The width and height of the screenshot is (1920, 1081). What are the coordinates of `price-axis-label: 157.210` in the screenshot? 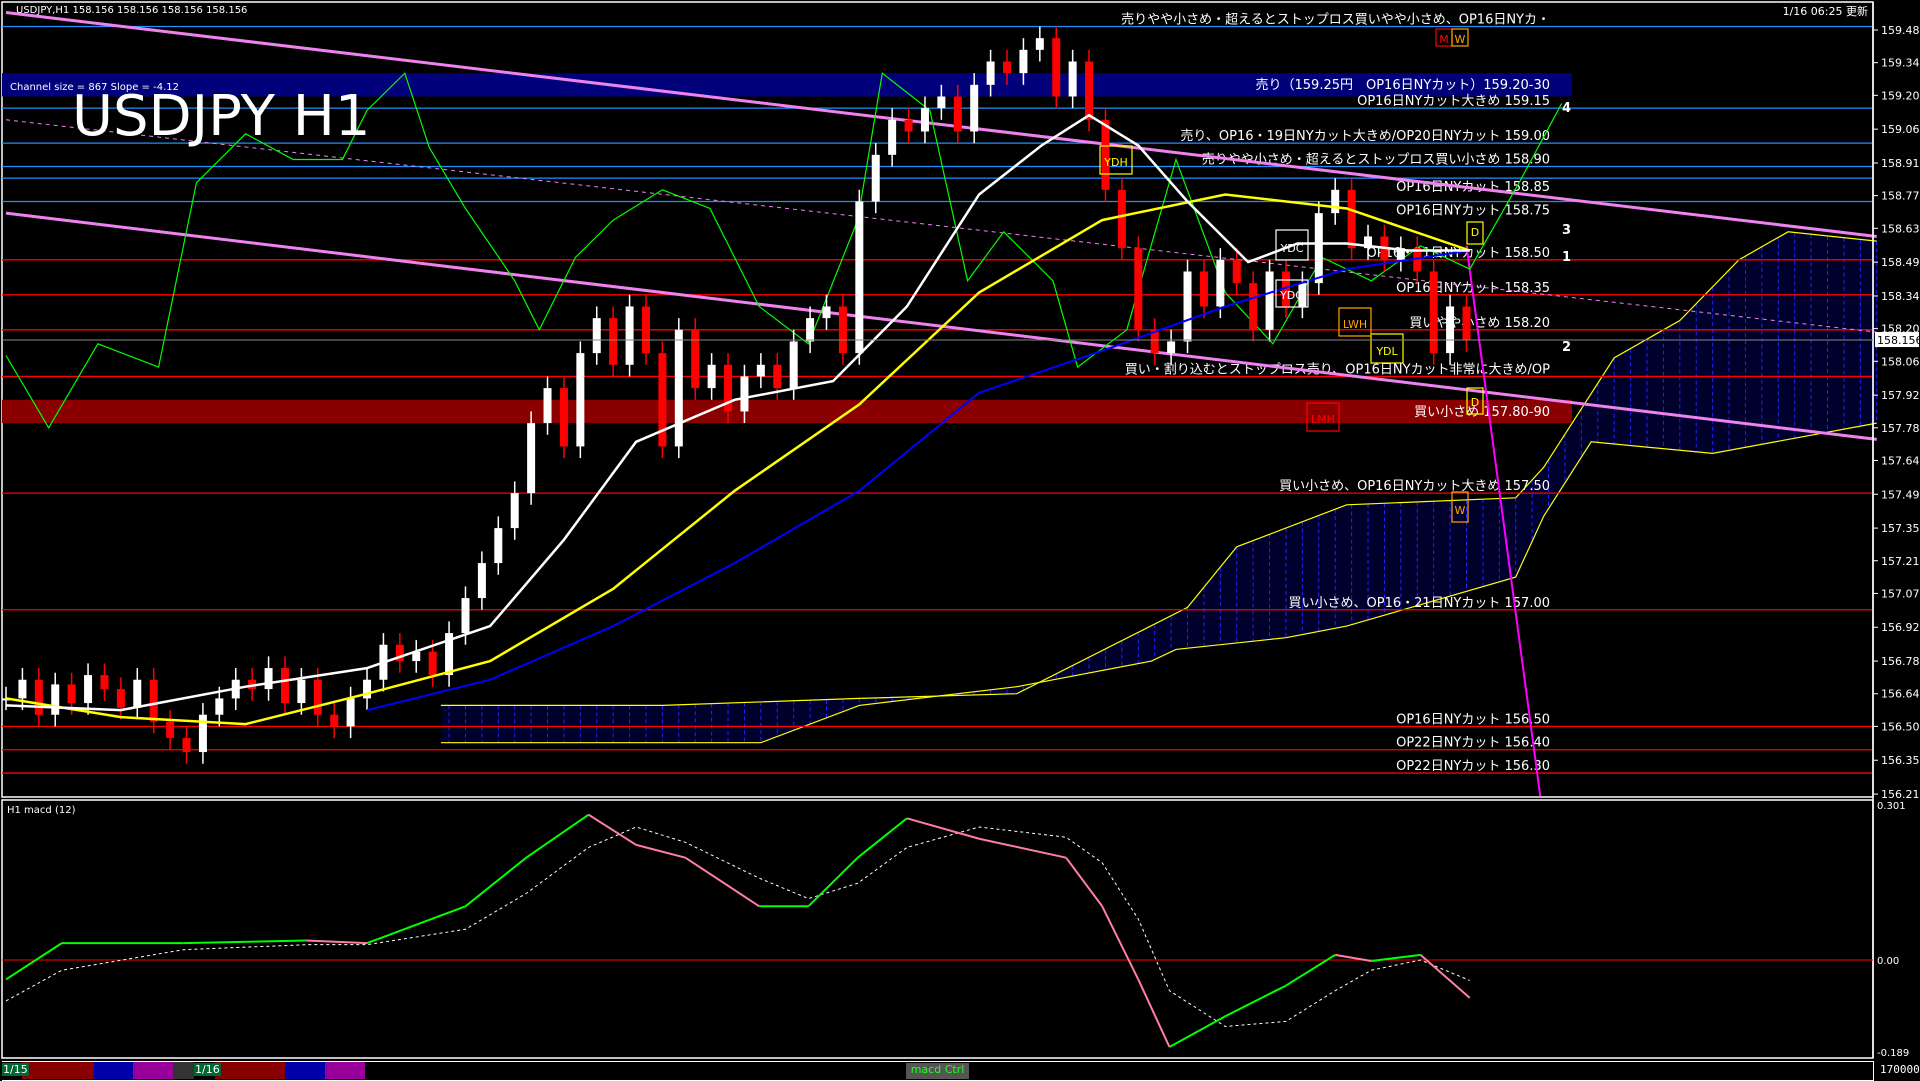 It's located at (1900, 561).